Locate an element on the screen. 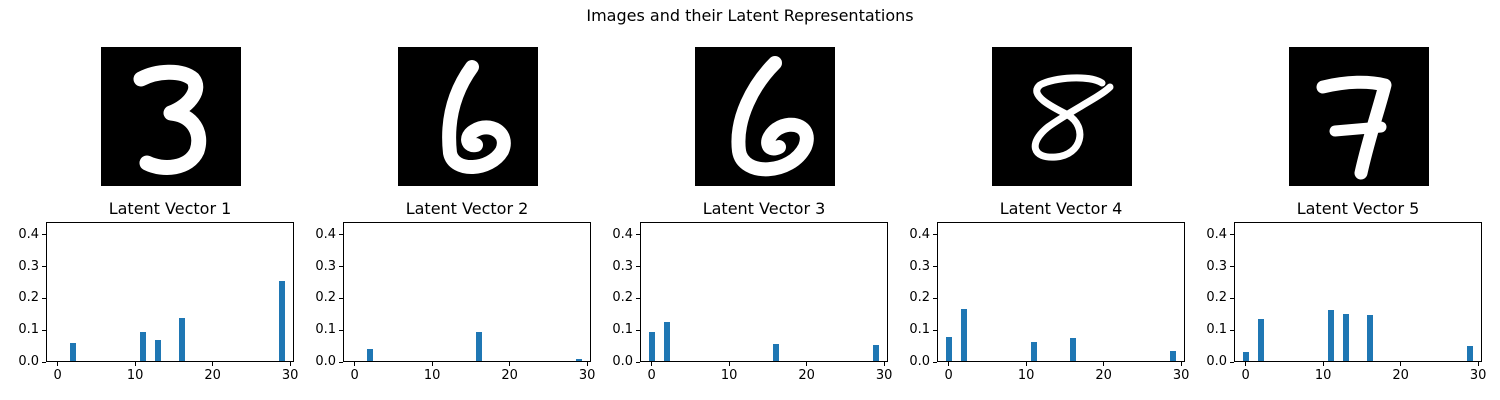 The height and width of the screenshot is (400, 1500). figure-title: Images and their Latent Representations is located at coordinates (750, 15).